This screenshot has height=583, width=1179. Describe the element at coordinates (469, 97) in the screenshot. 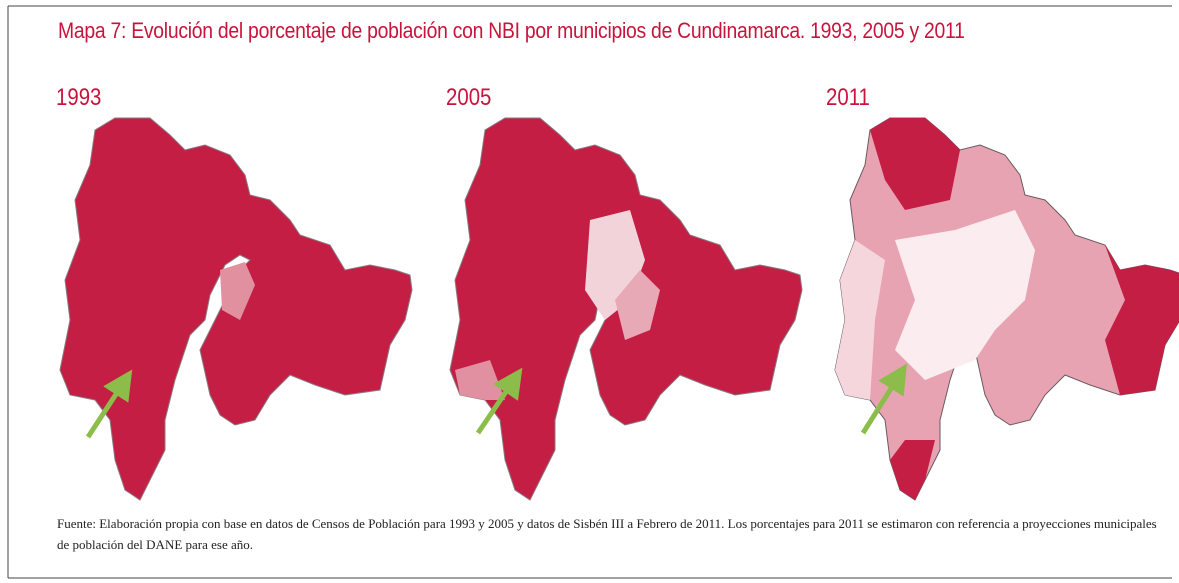

I see `year-label: 2005` at that location.